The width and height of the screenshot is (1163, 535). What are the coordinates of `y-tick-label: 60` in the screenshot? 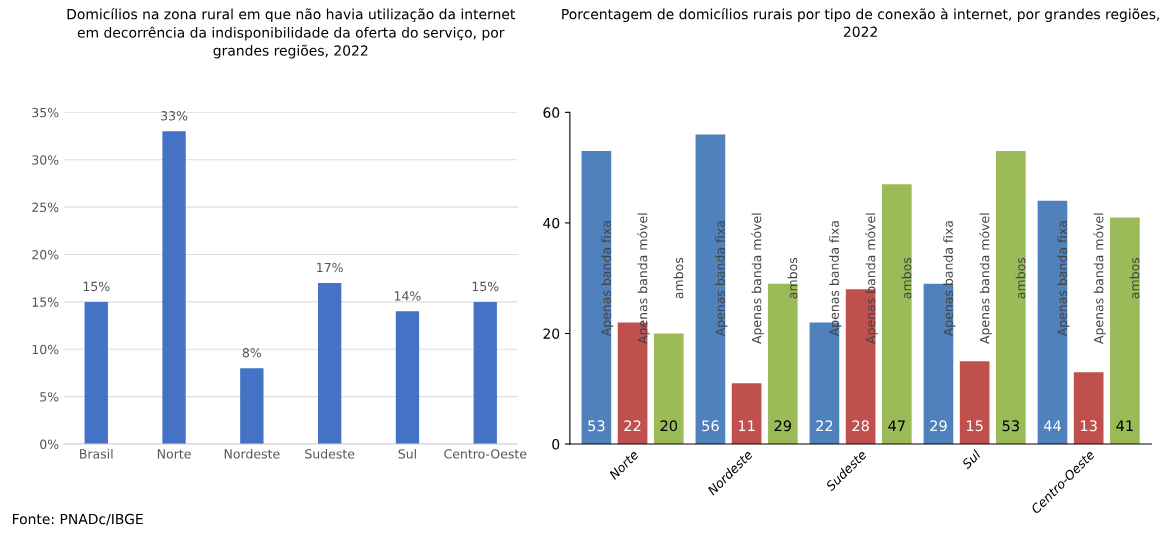 It's located at (551, 112).